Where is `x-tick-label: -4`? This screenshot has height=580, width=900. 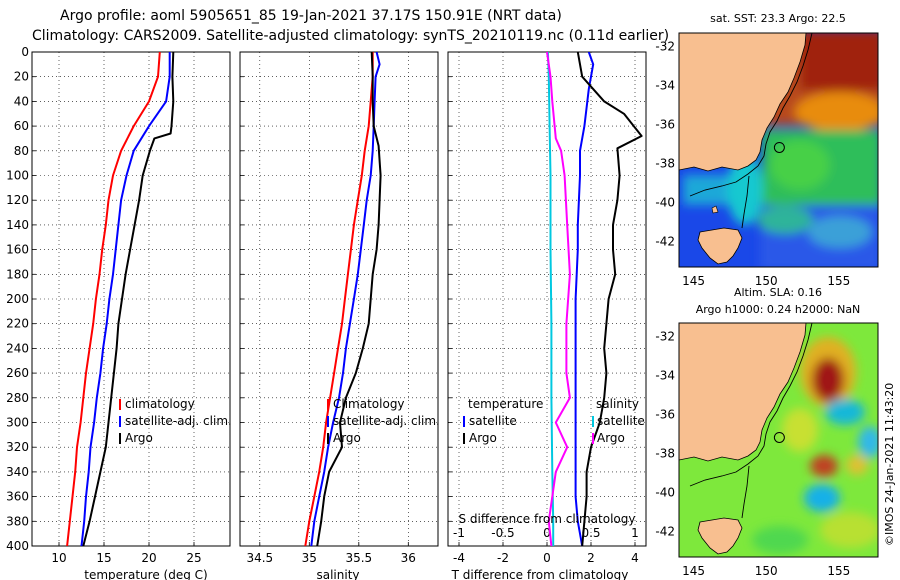
x-tick-label: -4 is located at coordinates (459, 558).